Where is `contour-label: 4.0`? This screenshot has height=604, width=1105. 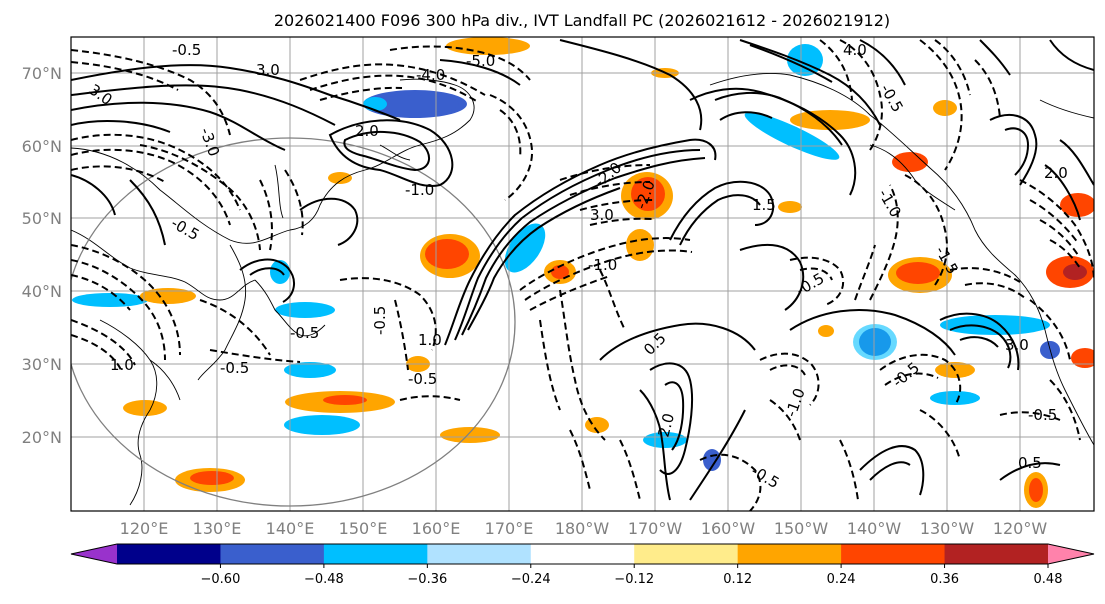 contour-label: 4.0 is located at coordinates (855, 50).